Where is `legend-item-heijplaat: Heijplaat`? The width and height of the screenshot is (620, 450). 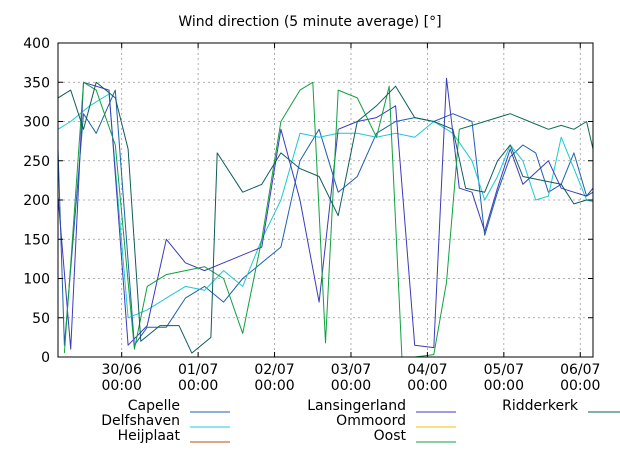 legend-item-heijplaat: Heijplaat is located at coordinates (174, 436).